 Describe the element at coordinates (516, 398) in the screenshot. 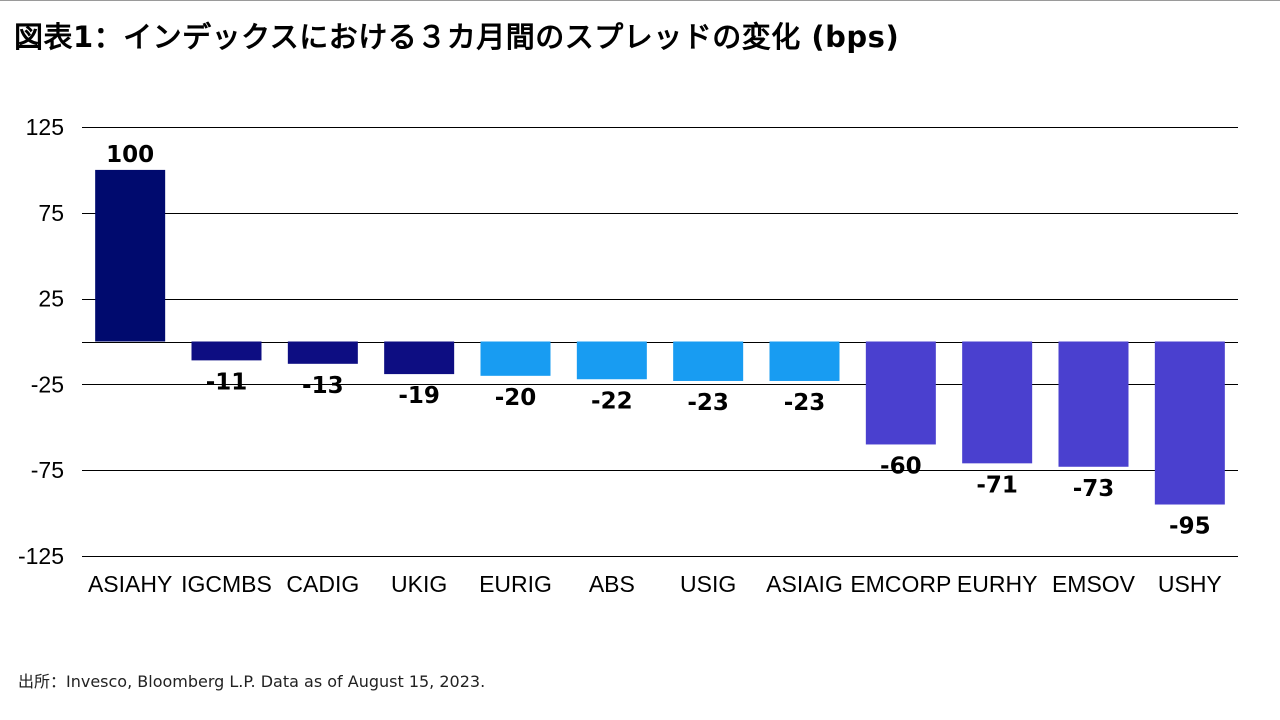

I see `data-label-eurig: -20` at that location.